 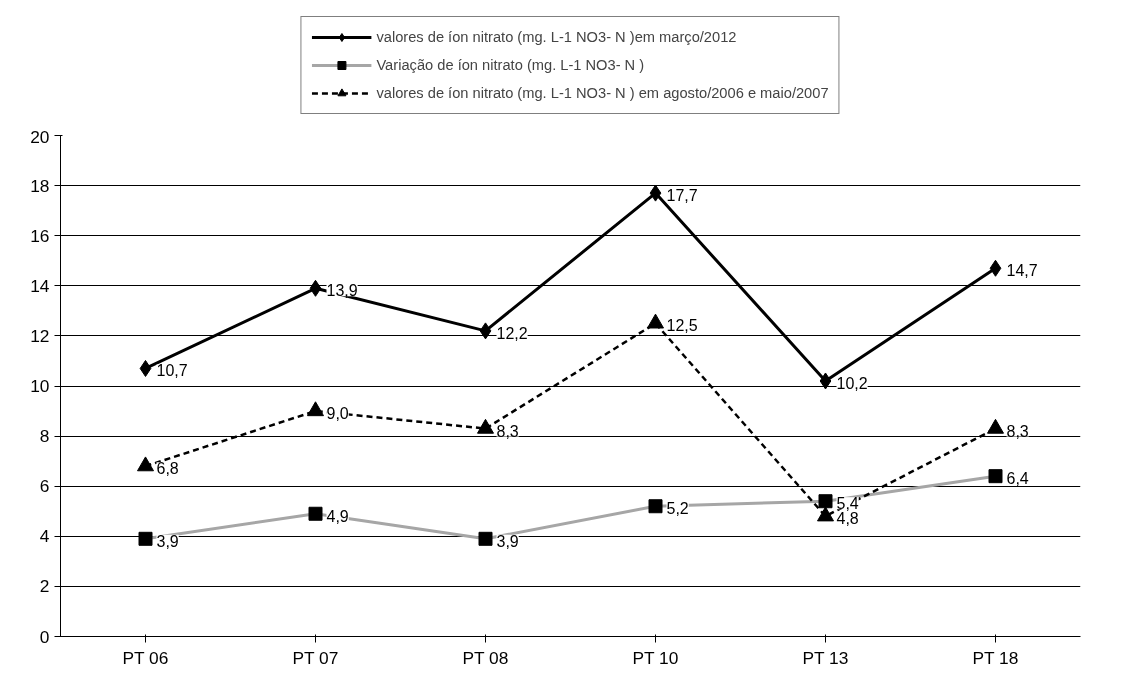 What do you see at coordinates (556, 37) in the screenshot?
I see `legend-label: valores de íon nitrato (mg. L-1 NO3- N )em março/2012` at bounding box center [556, 37].